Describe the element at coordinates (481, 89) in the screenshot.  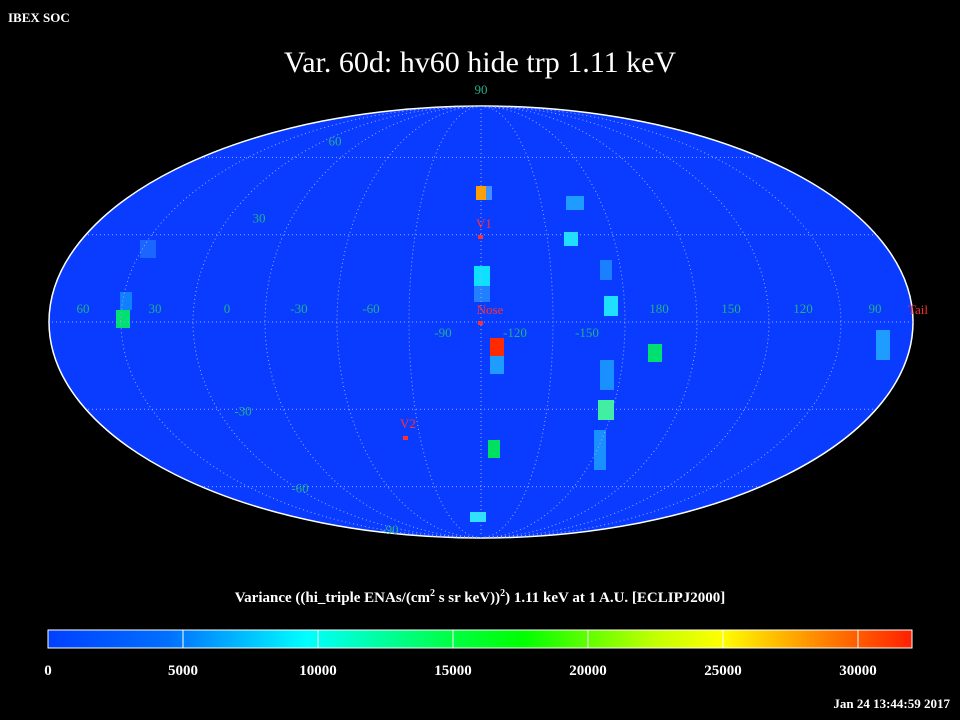
I see `lat-label: 90` at that location.